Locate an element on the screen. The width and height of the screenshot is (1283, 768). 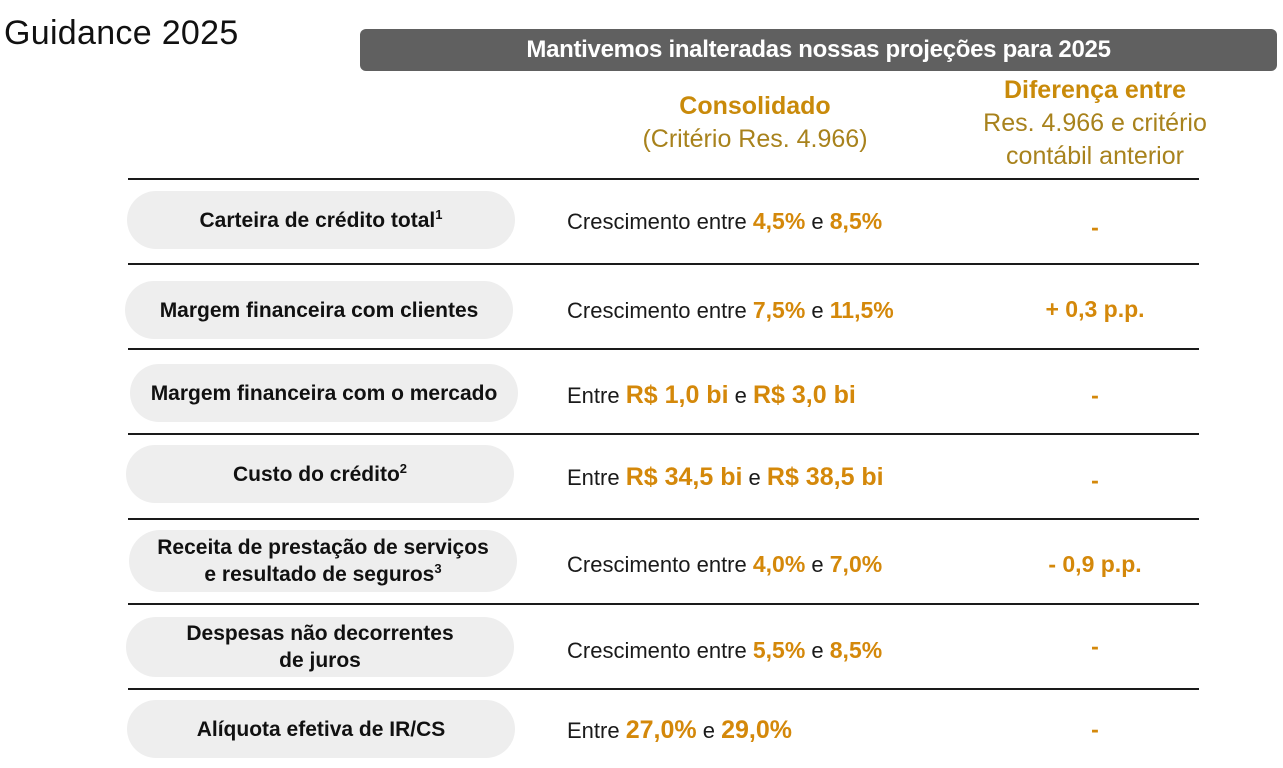
range-low: 5,5% is located at coordinates (779, 650).